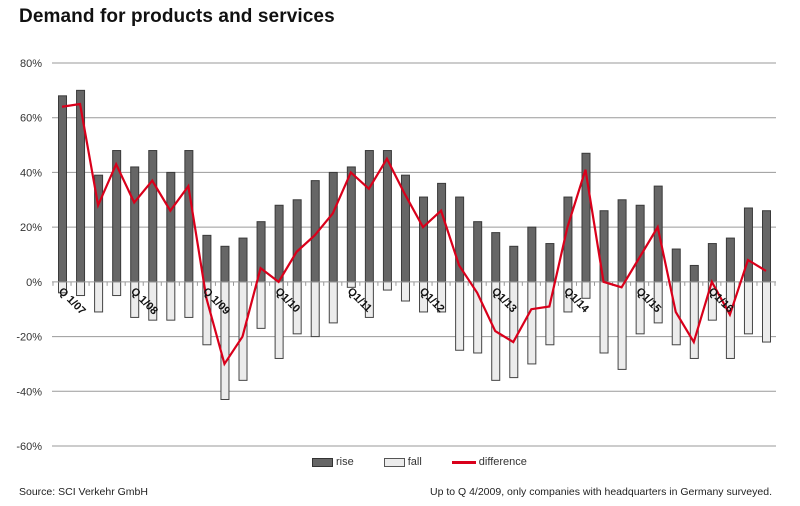  What do you see at coordinates (31, 173) in the screenshot?
I see `y-tick-label: 40%` at bounding box center [31, 173].